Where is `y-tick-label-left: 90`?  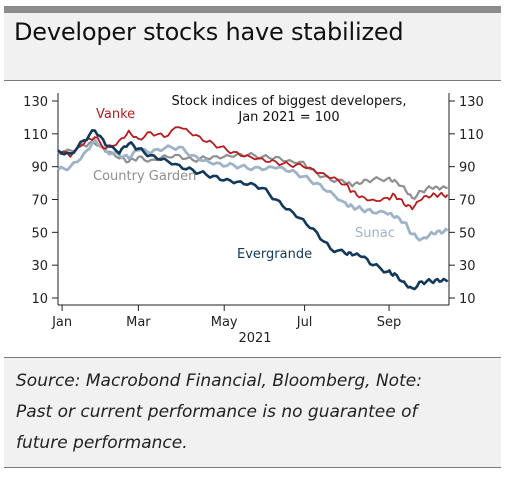
y-tick-label-left: 90 is located at coordinates (39, 168).